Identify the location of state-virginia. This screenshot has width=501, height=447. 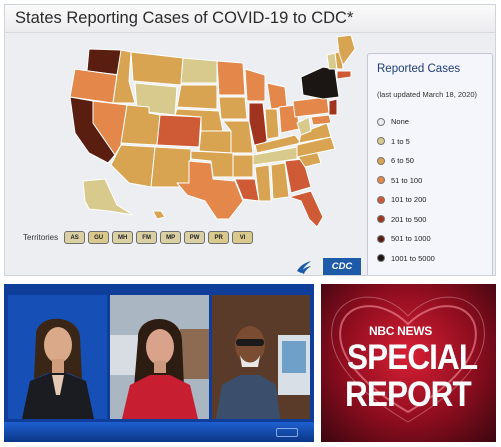
(315, 133).